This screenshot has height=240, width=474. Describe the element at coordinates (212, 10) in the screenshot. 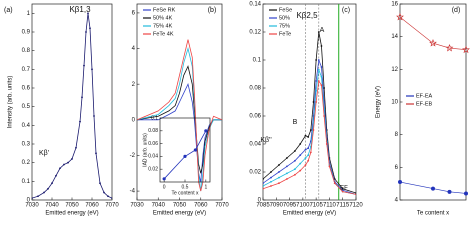

I see `panel-label: (b)` at that location.